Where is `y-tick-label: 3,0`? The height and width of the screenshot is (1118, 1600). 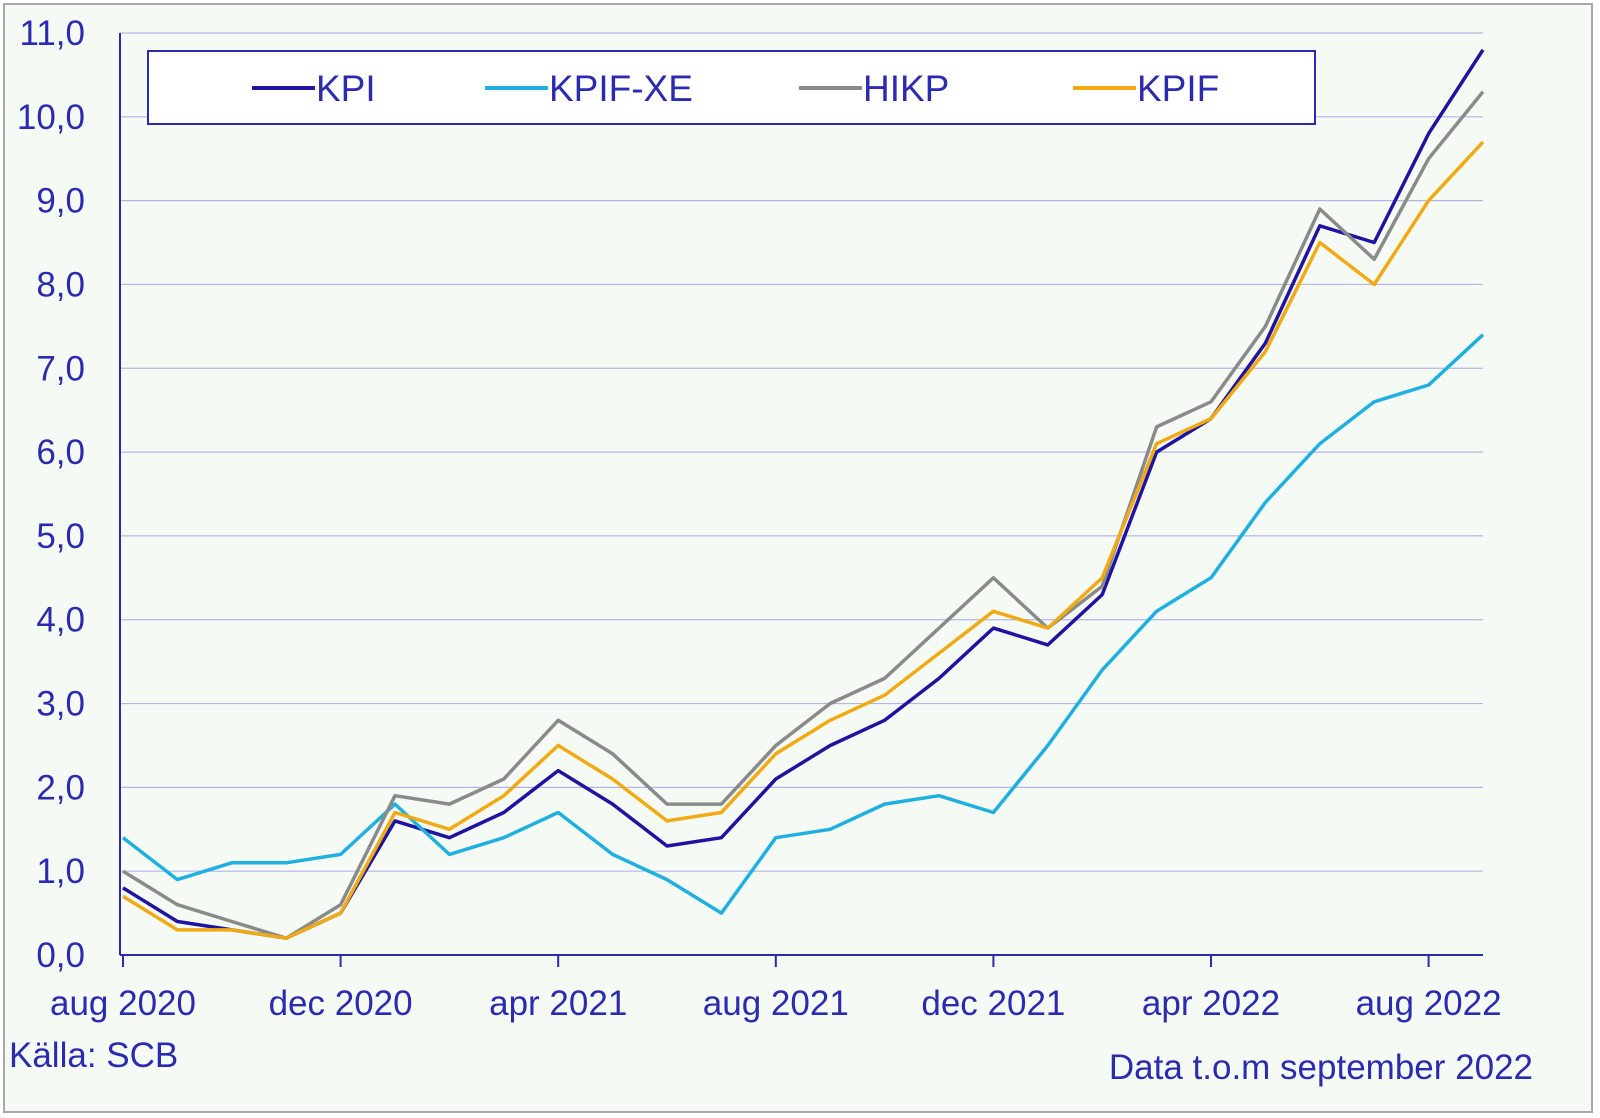
y-tick-label: 3,0 is located at coordinates (60, 704).